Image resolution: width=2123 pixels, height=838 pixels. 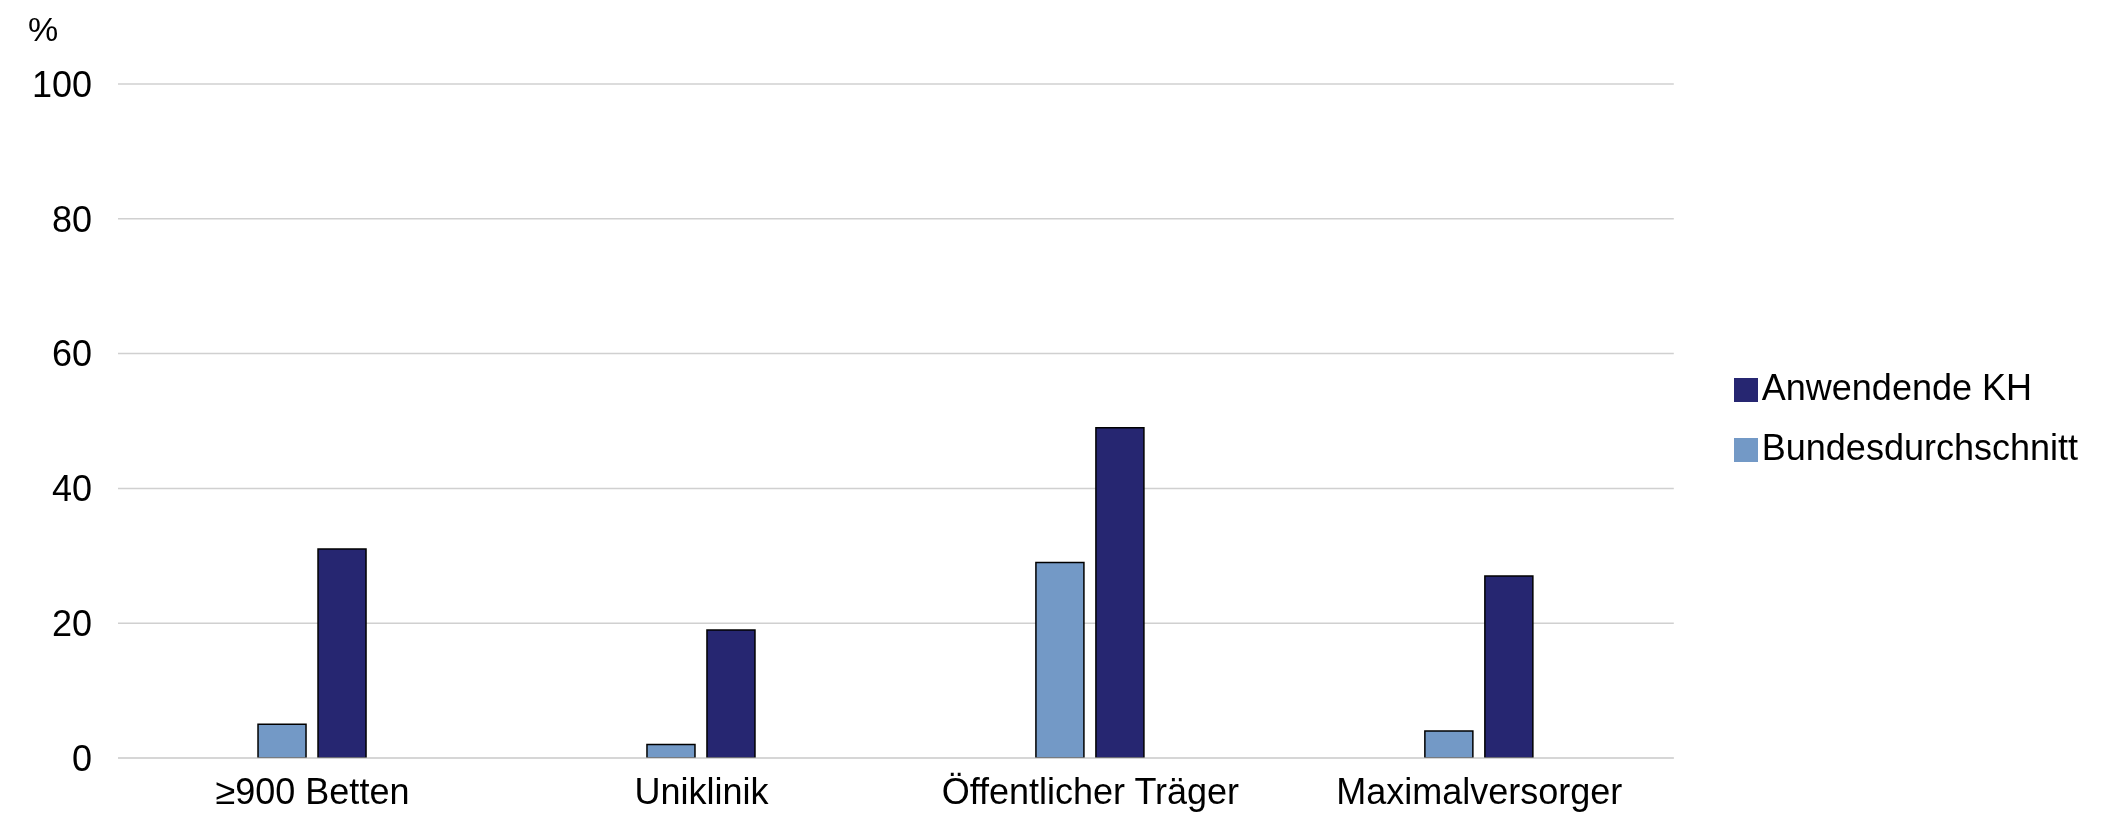 I want to click on y-tick-label: 100, so click(x=61, y=84).